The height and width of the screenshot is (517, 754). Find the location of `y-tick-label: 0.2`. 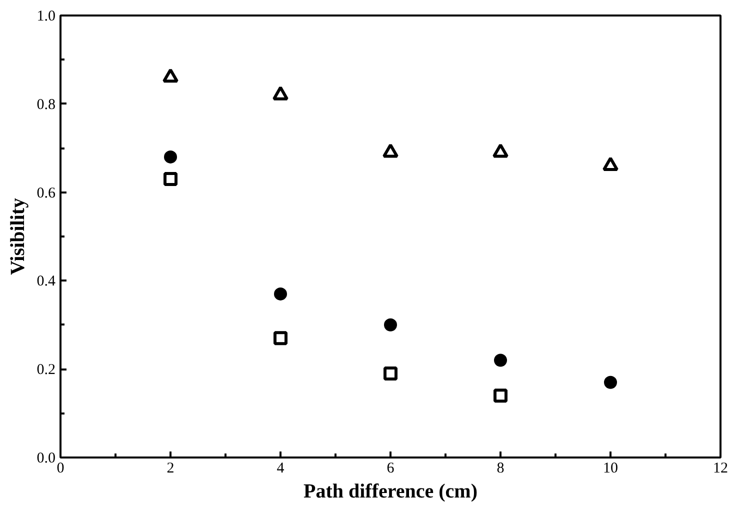

y-tick-label: 0.2 is located at coordinates (46, 370).